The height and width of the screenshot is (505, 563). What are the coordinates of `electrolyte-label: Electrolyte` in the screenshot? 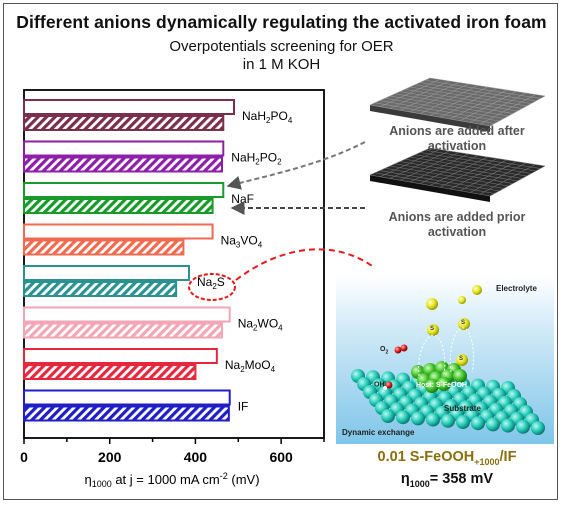 It's located at (516, 288).